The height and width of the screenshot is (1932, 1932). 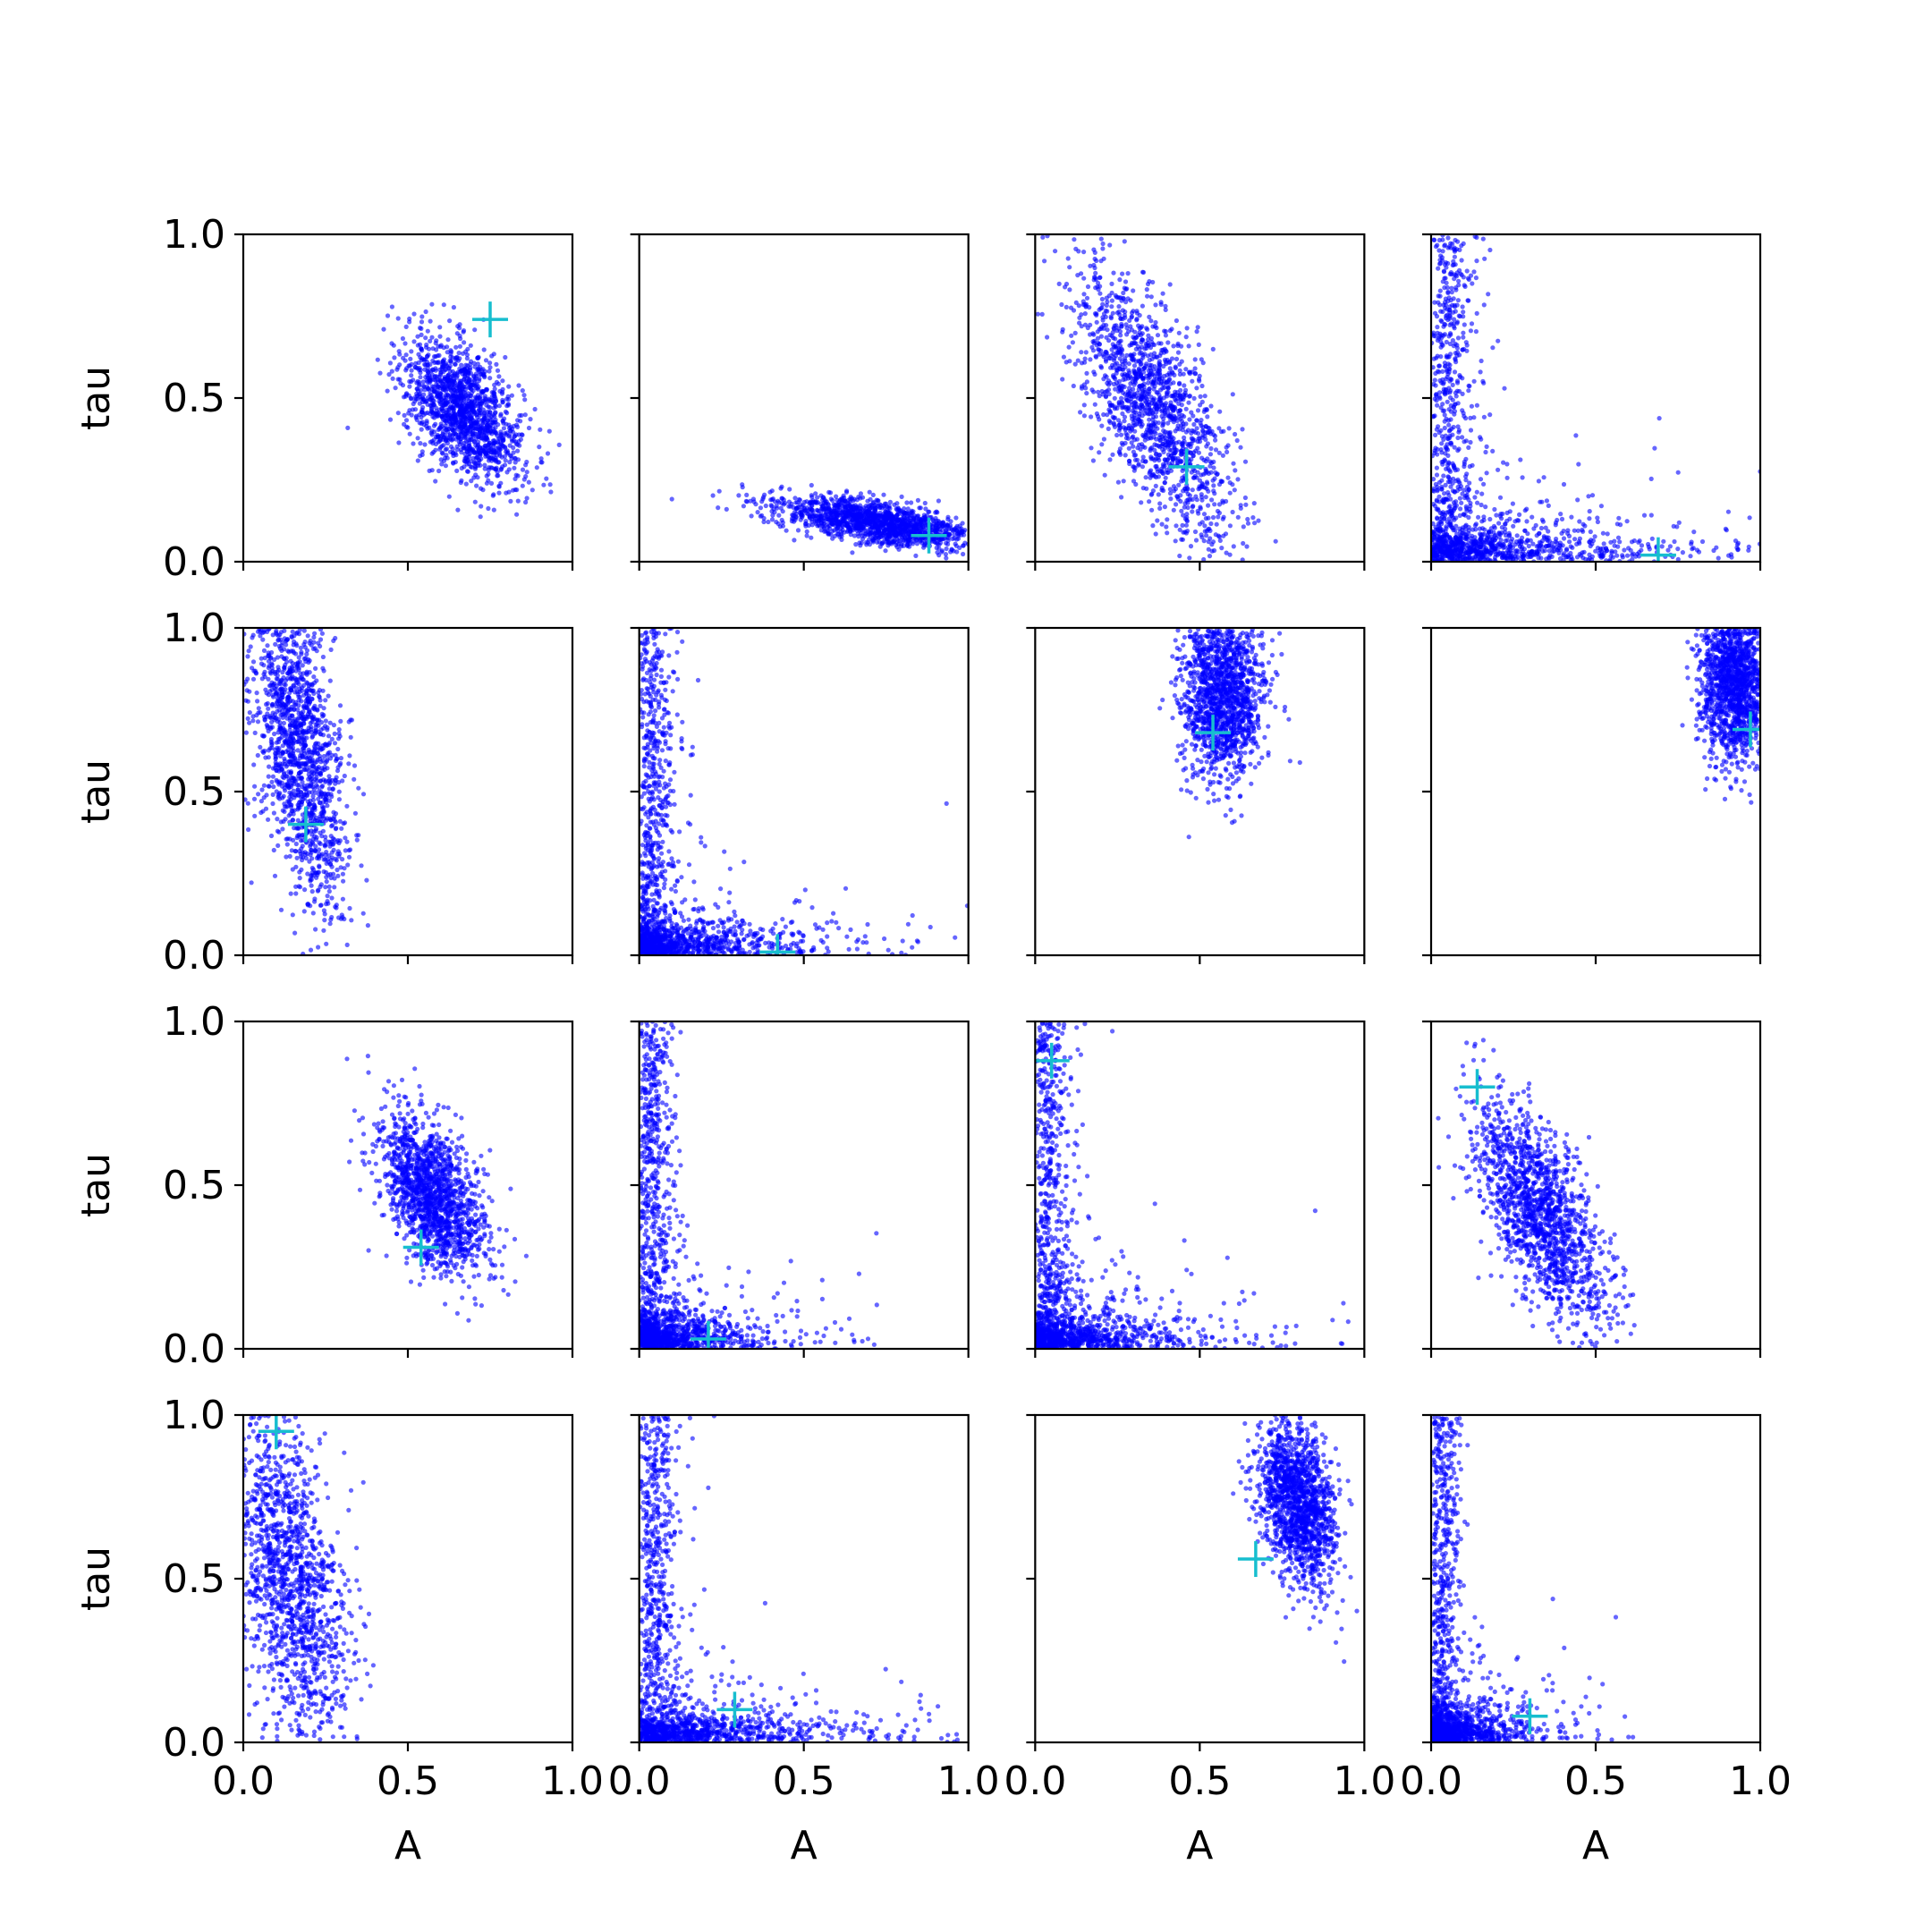 I want to click on axes-frame, so click(x=408, y=398).